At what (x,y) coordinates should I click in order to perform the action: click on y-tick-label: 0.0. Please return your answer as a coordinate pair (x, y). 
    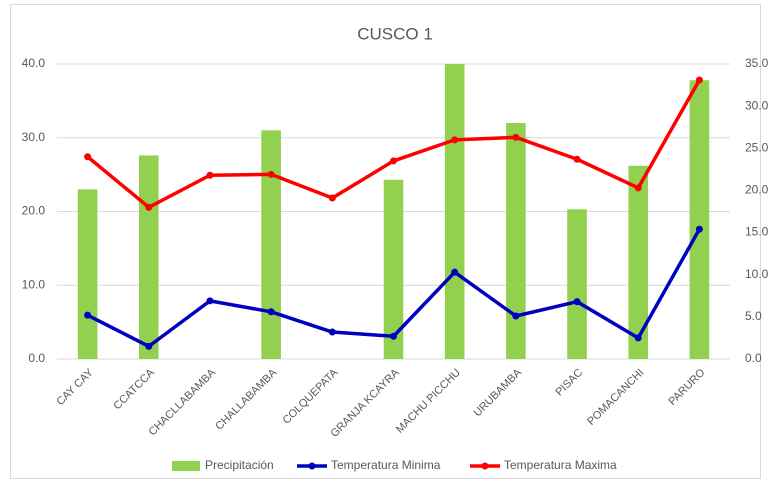
    Looking at the image, I should click on (36, 358).